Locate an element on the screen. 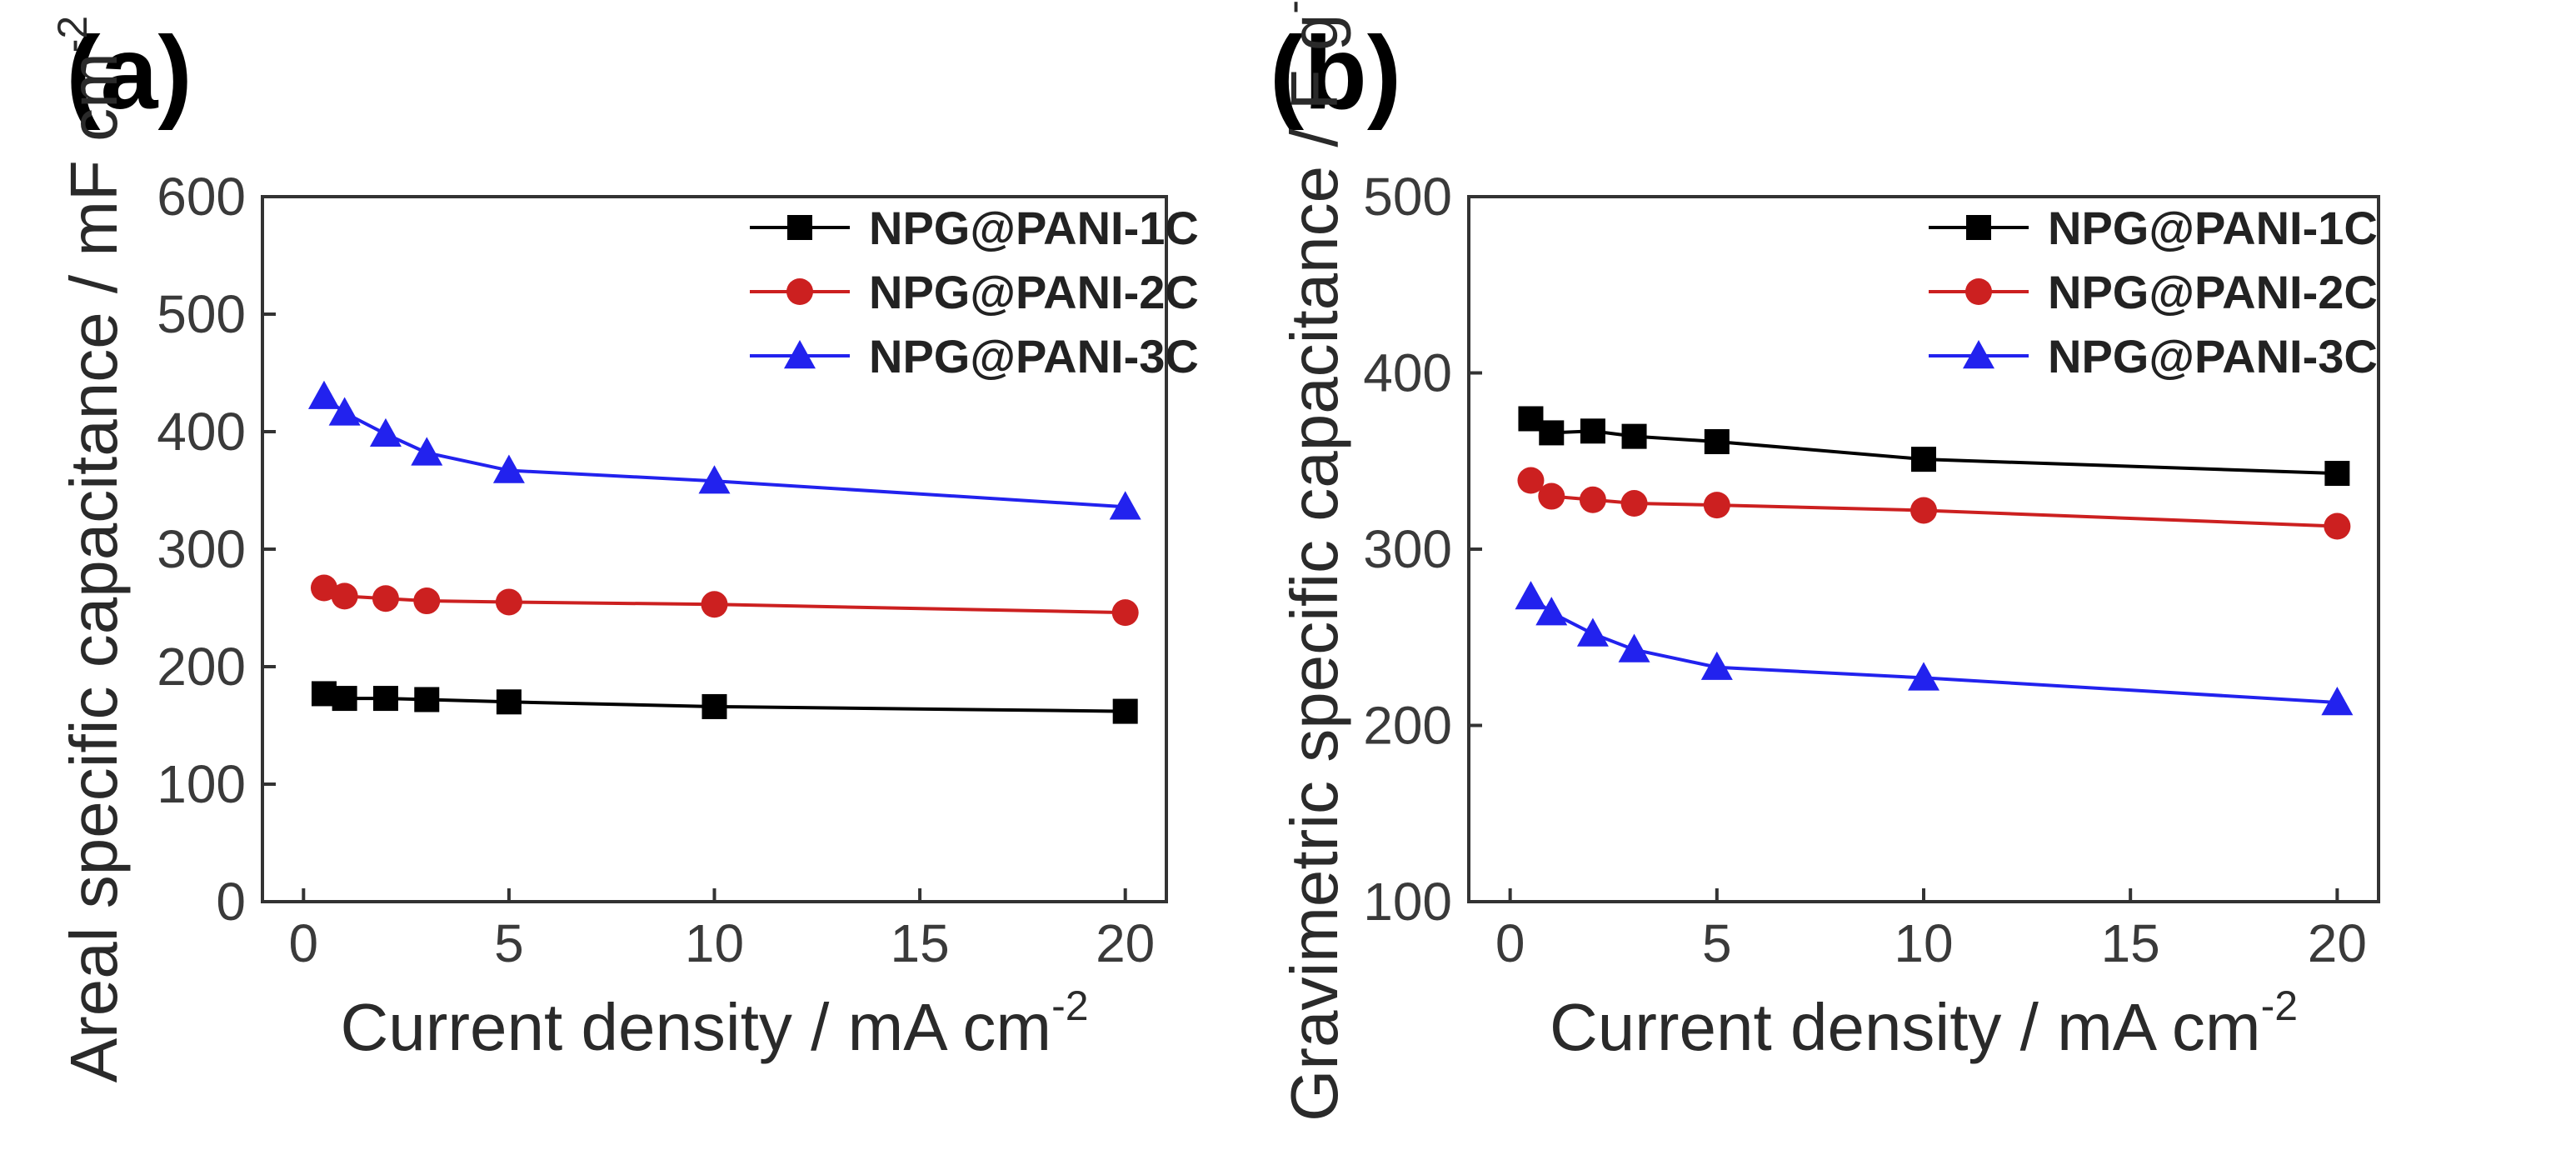 Image resolution: width=2576 pixels, height=1160 pixels. y-tick-label: 600 is located at coordinates (201, 197).